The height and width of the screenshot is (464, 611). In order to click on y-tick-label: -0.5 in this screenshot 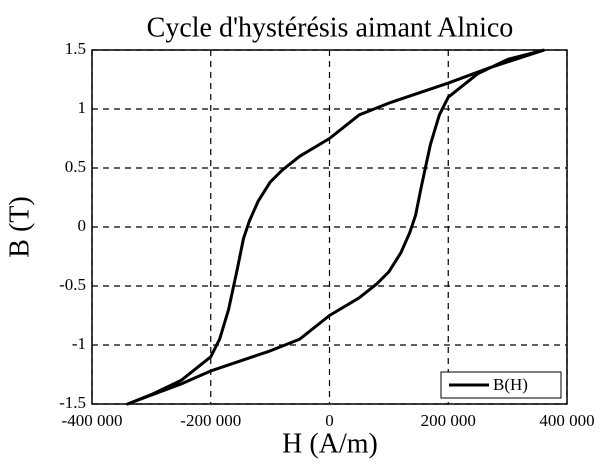, I will do `click(72, 284)`.